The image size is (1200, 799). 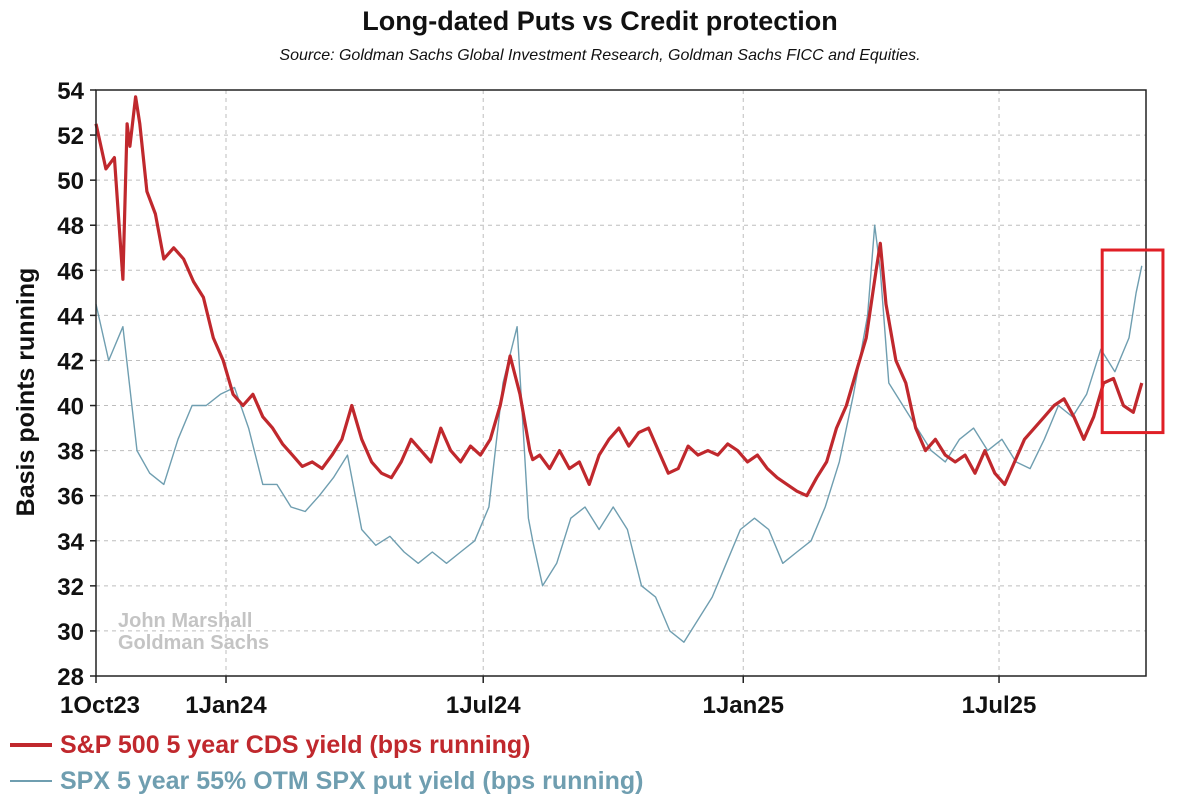 I want to click on y-tick-label: 36, so click(x=70, y=497).